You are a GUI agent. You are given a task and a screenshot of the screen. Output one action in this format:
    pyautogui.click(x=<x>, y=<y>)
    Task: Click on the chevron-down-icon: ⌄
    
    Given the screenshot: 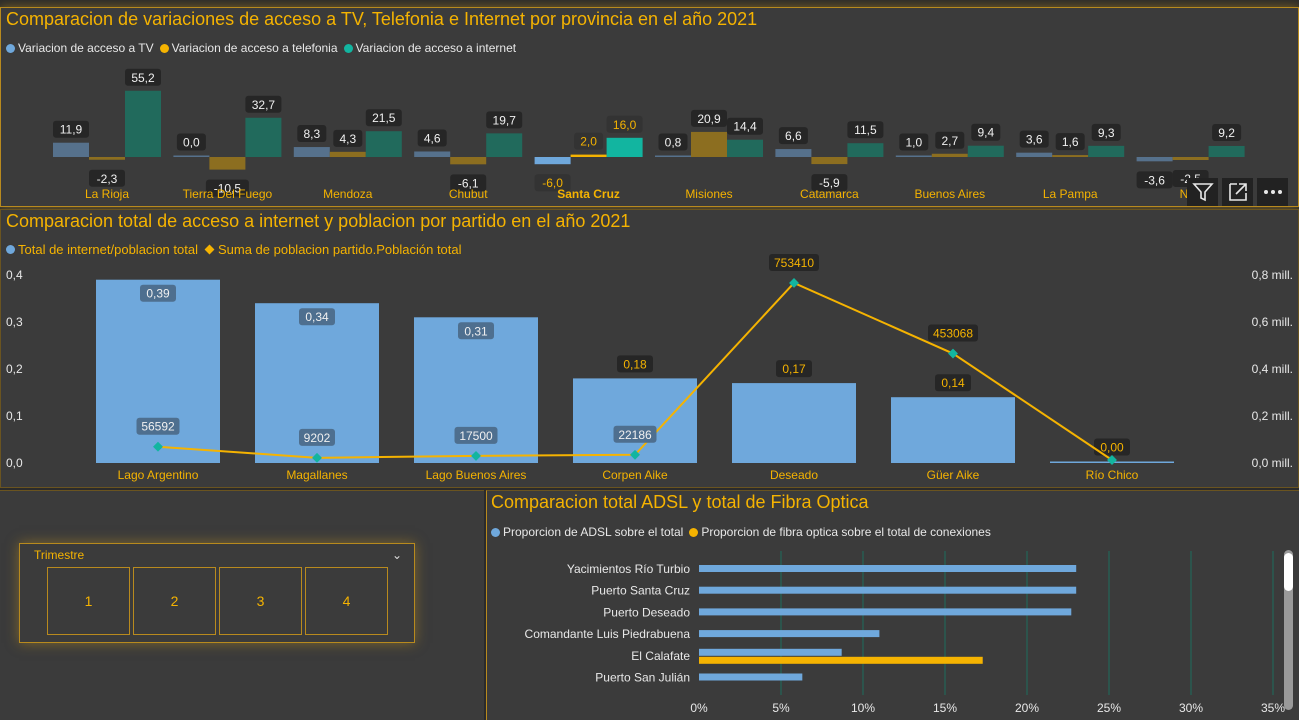 What is the action you would take?
    pyautogui.click(x=396, y=555)
    